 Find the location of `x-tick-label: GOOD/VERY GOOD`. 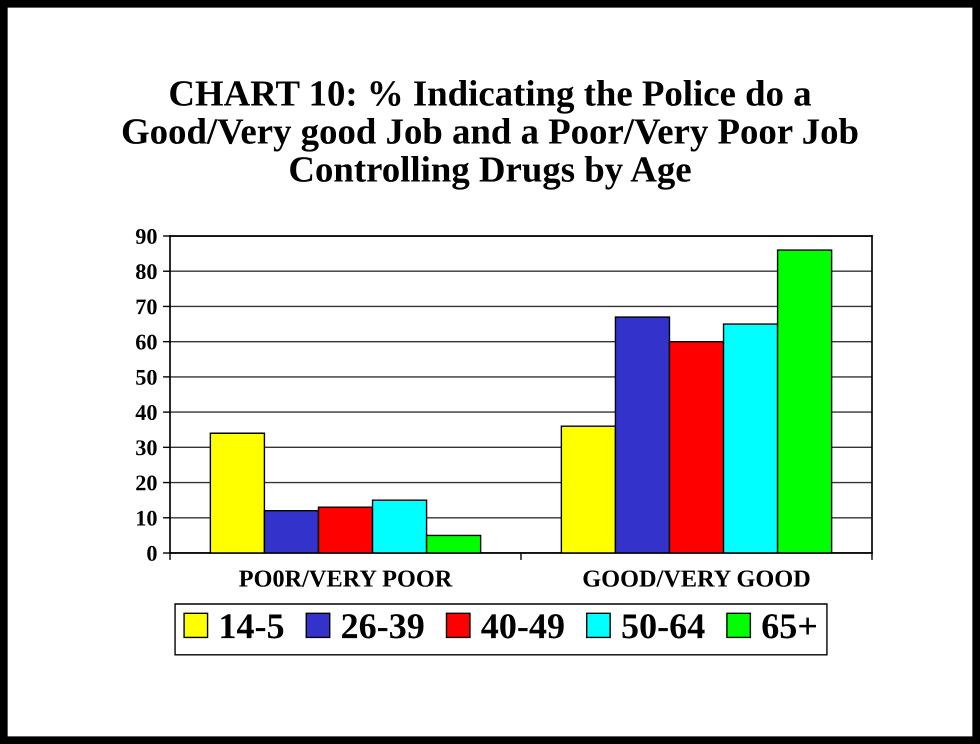

x-tick-label: GOOD/VERY GOOD is located at coordinates (696, 578).